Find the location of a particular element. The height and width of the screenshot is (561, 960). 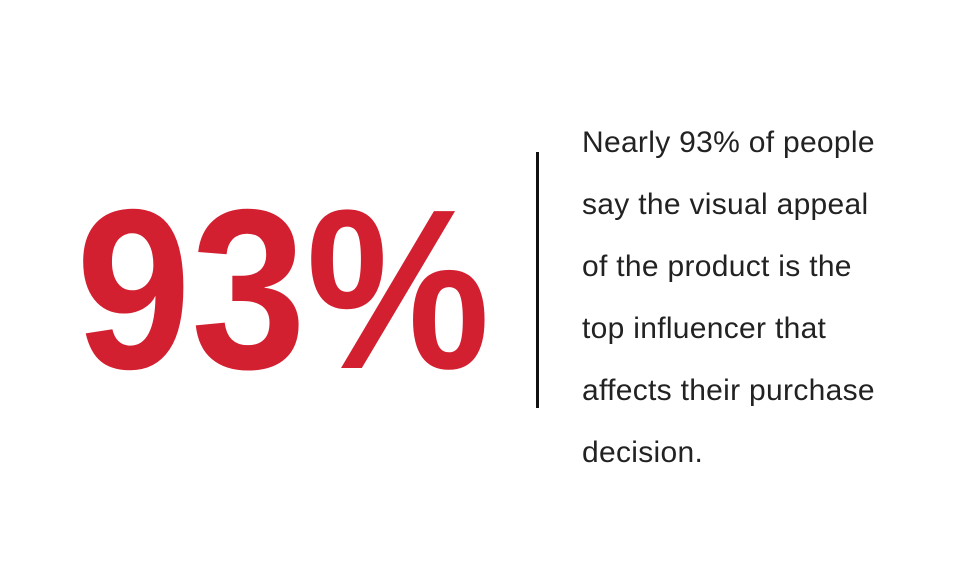

description-line: top influencer that is located at coordinates (704, 328).